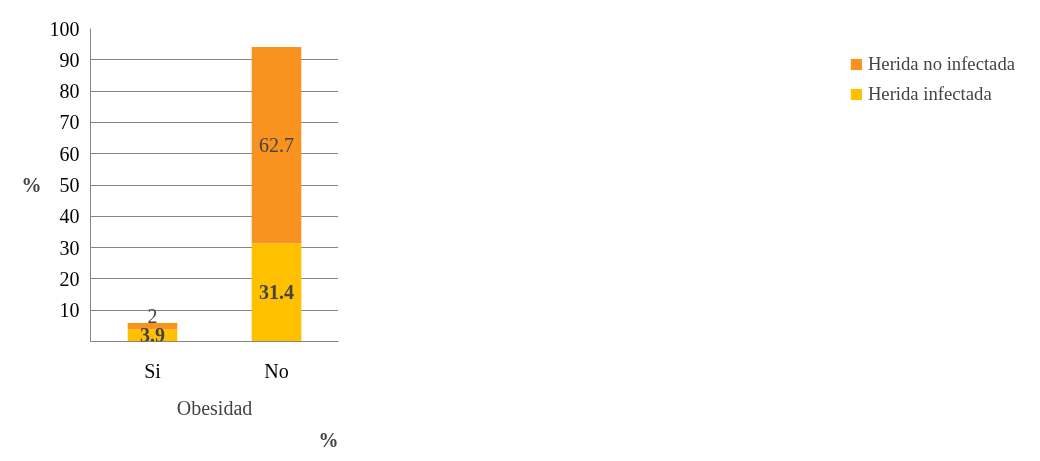 This screenshot has width=1040, height=461. Describe the element at coordinates (152, 316) in the screenshot. I see `data-label: 2` at that location.